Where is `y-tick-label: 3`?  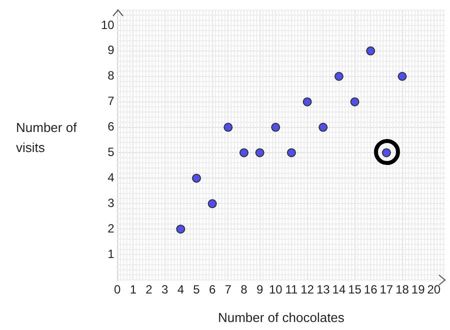 y-tick-label: 3 is located at coordinates (111, 203).